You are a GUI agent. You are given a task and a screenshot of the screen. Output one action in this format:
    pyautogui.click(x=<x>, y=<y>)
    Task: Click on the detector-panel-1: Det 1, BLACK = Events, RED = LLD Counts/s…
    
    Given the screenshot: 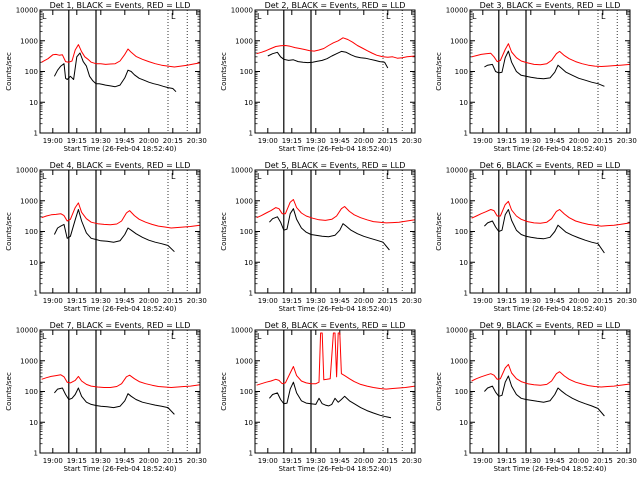 What is the action you would take?
    pyautogui.click(x=106, y=77)
    